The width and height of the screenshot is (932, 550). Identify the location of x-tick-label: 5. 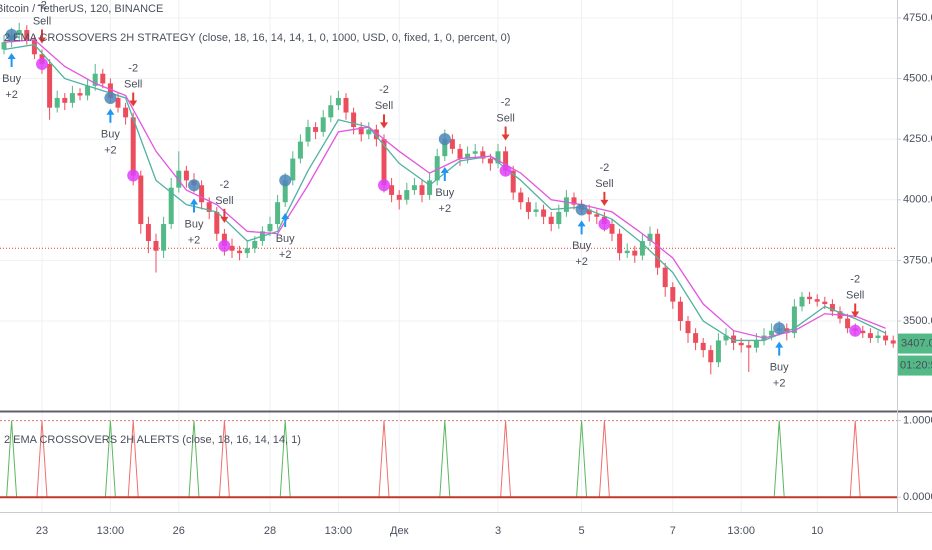
(582, 531).